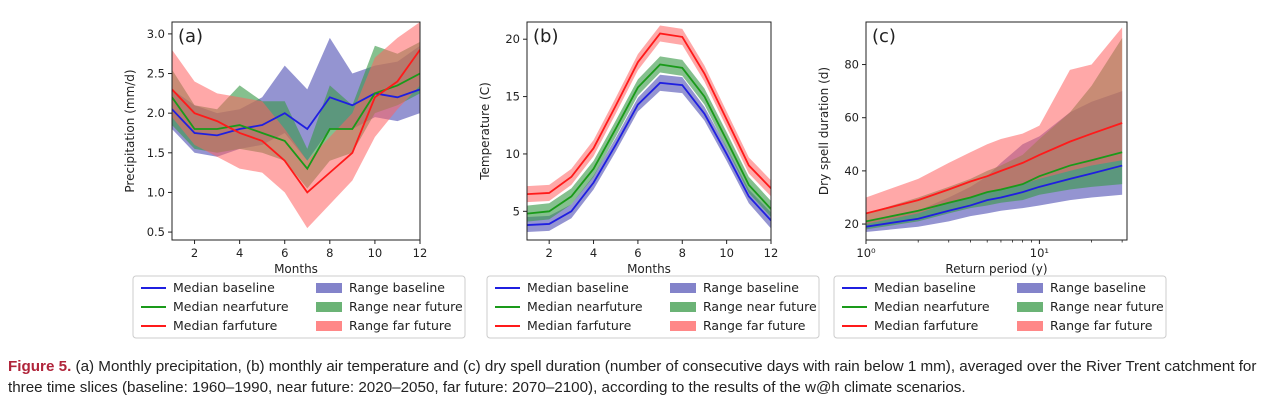 This screenshot has height=407, width=1287. Describe the element at coordinates (512, 39) in the screenshot. I see `y-tick-label-b: 20` at that location.